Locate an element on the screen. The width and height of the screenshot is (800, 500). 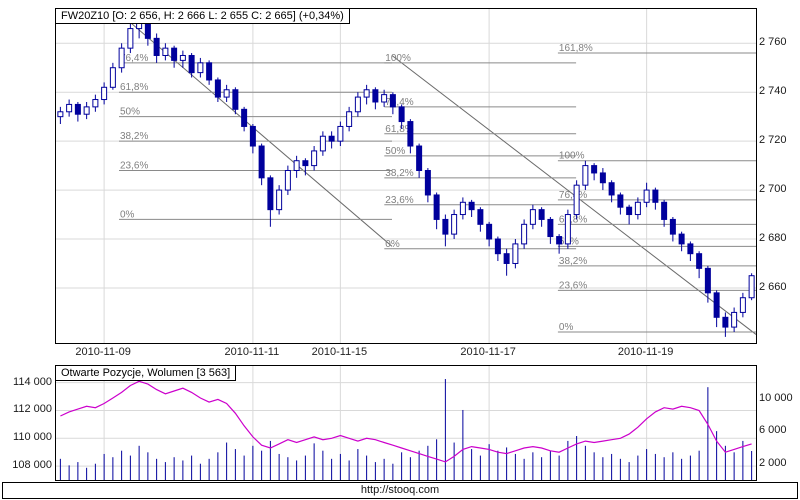
fib-level-label: 161,8% is located at coordinates (576, 48).